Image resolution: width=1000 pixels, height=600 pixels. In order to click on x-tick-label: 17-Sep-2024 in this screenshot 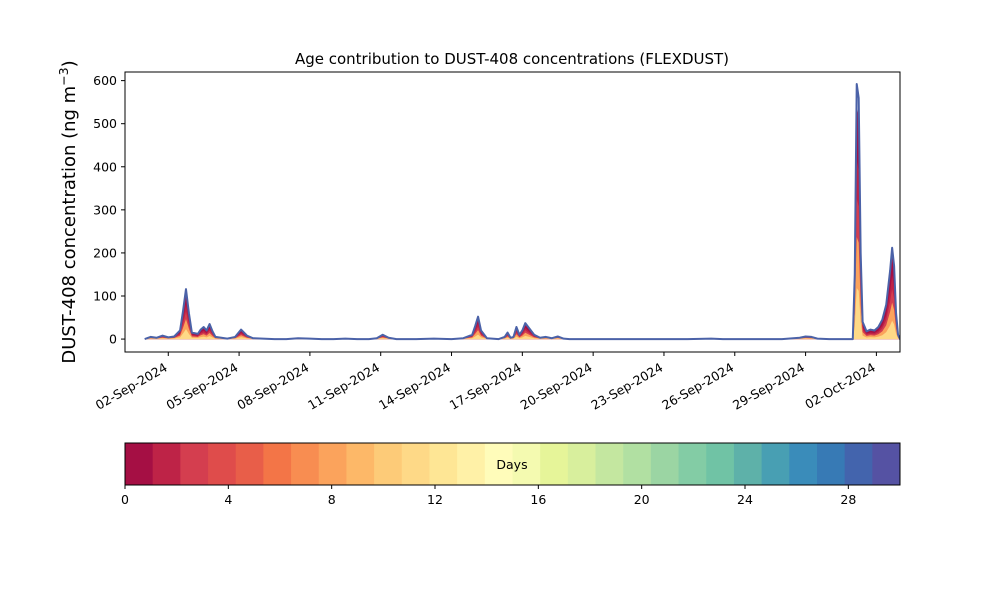, I will do `click(485, 386)`.